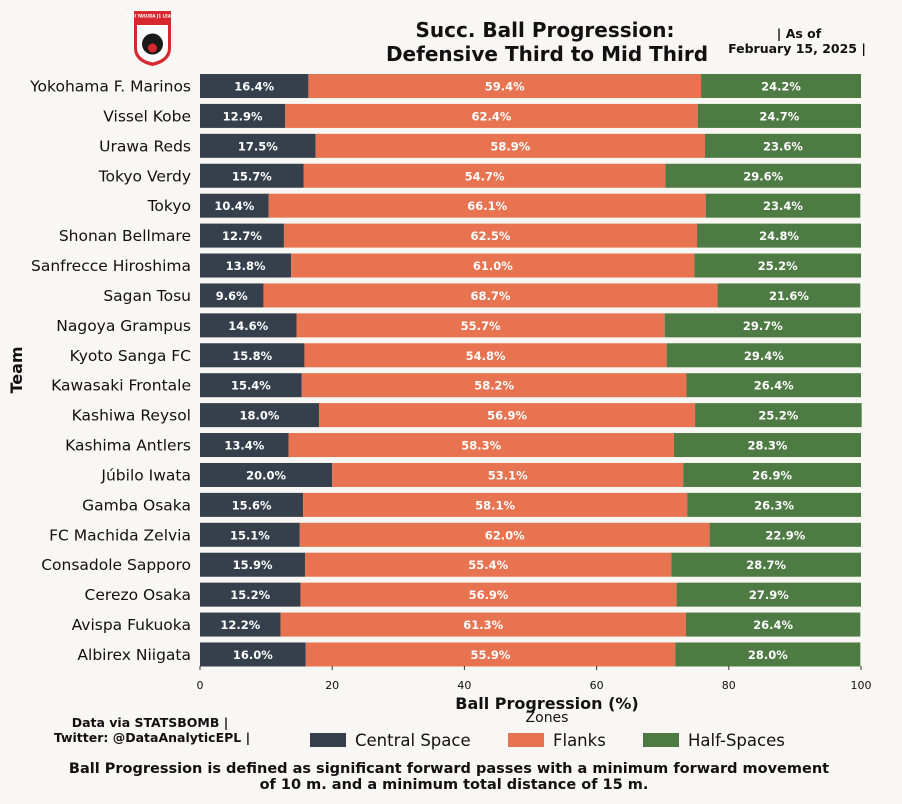 The height and width of the screenshot is (804, 902). What do you see at coordinates (547, 740) in the screenshot?
I see `legend-items: Central Space Flanks Half-Spaces` at bounding box center [547, 740].